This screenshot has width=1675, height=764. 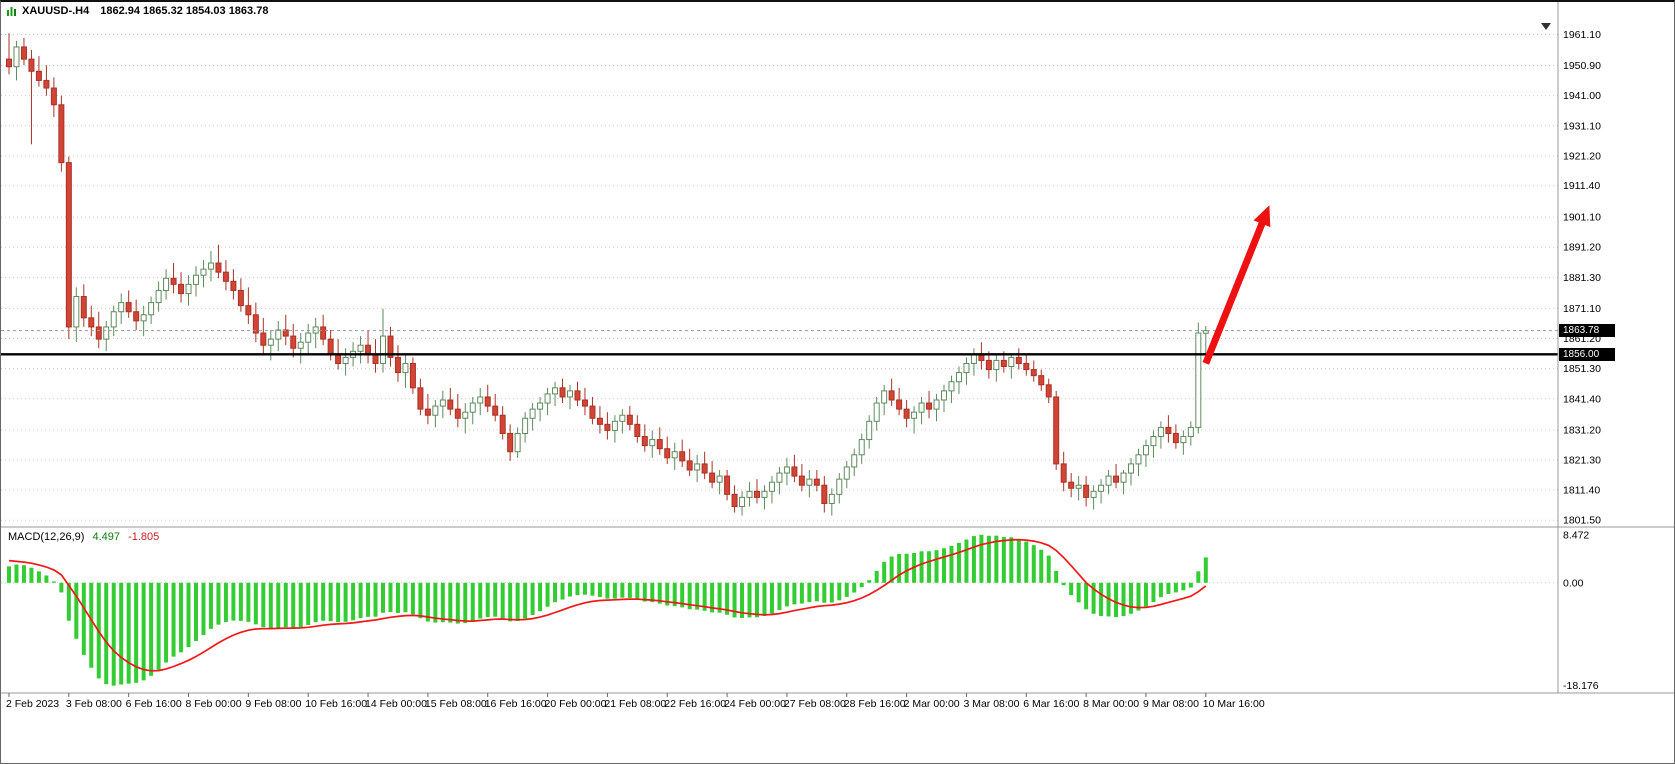 I want to click on time-axis-label: 15 Feb 08:00, so click(x=456, y=704).